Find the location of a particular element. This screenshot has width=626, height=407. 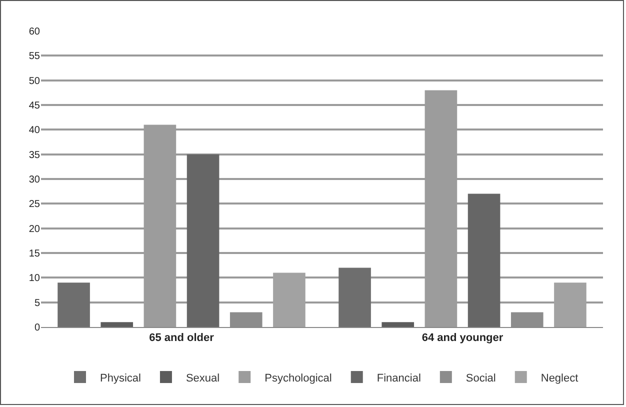

legend-label: Psychological is located at coordinates (298, 378).